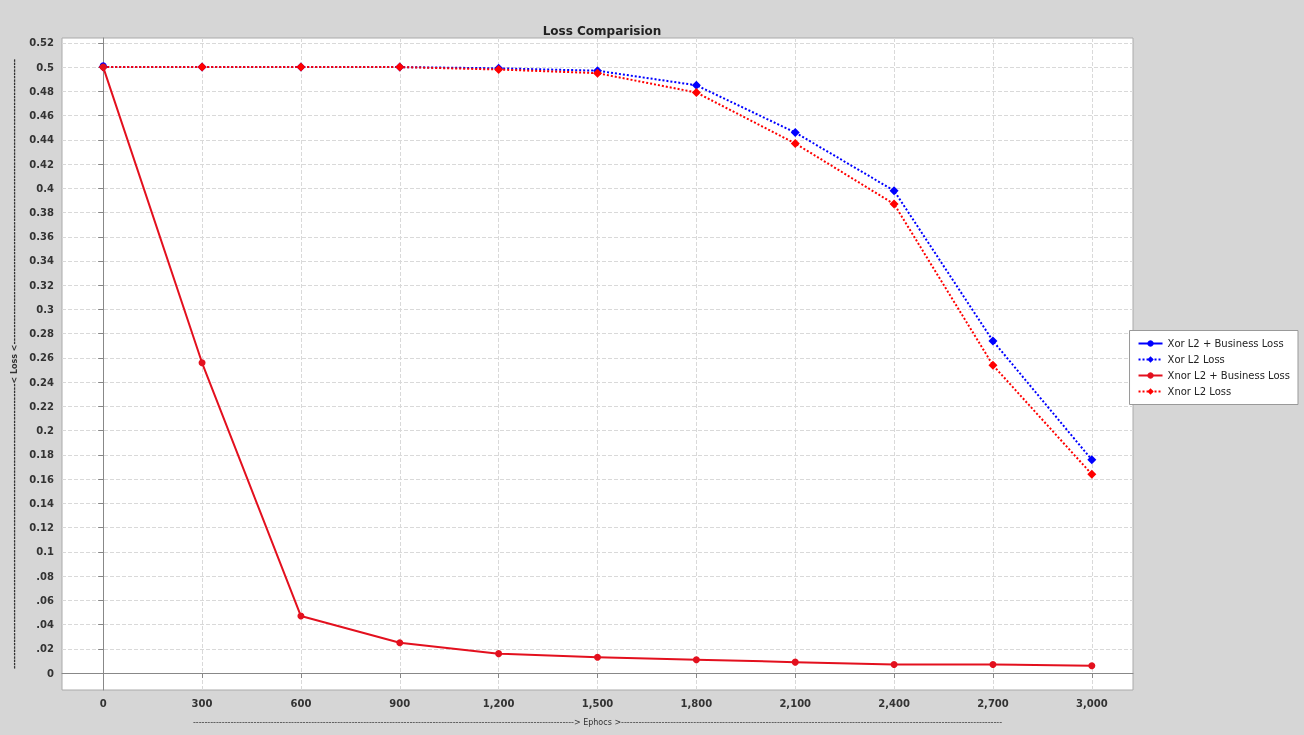  What do you see at coordinates (400, 703) in the screenshot?
I see `x-tick-label: 900` at bounding box center [400, 703].